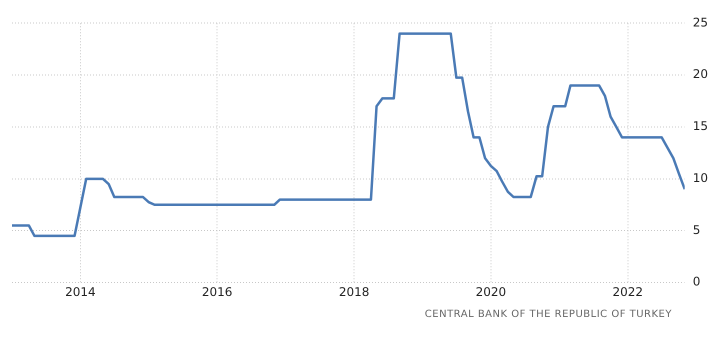 The width and height of the screenshot is (728, 339). What do you see at coordinates (700, 126) in the screenshot?
I see `y-tick-label: 15` at bounding box center [700, 126].